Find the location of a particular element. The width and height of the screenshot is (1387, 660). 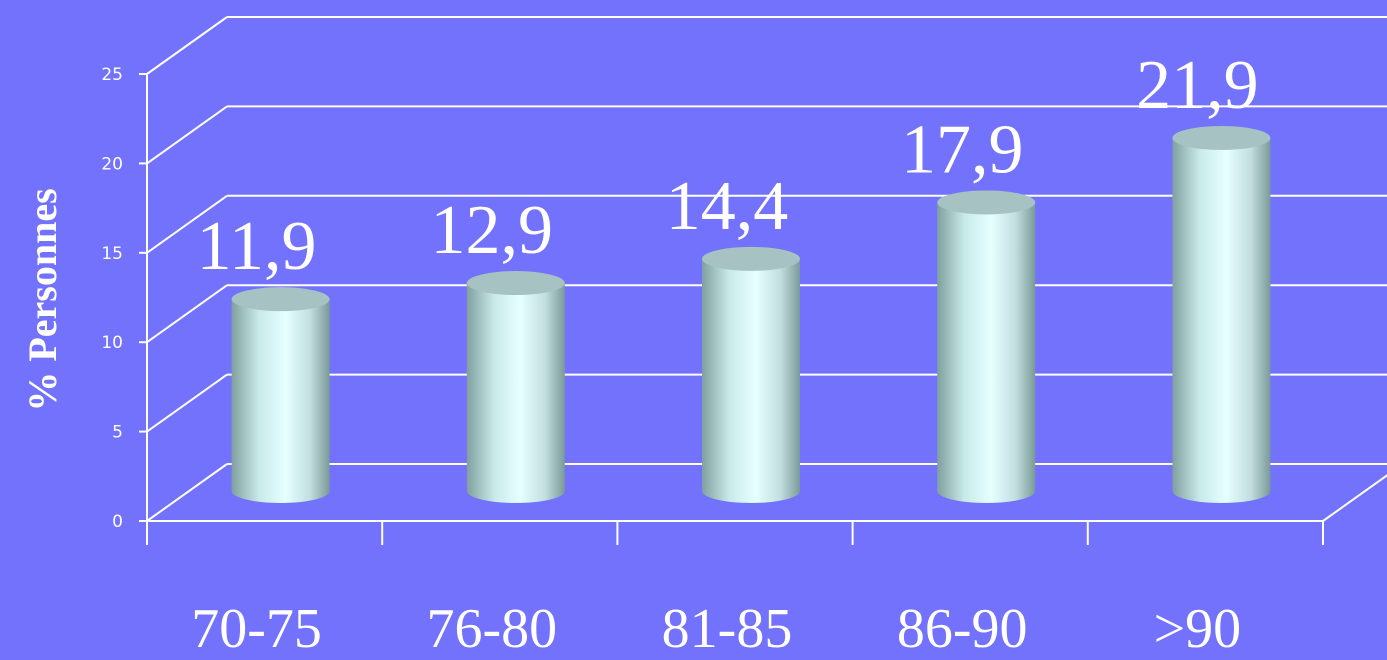

category-label: 81-85 is located at coordinates (727, 629).